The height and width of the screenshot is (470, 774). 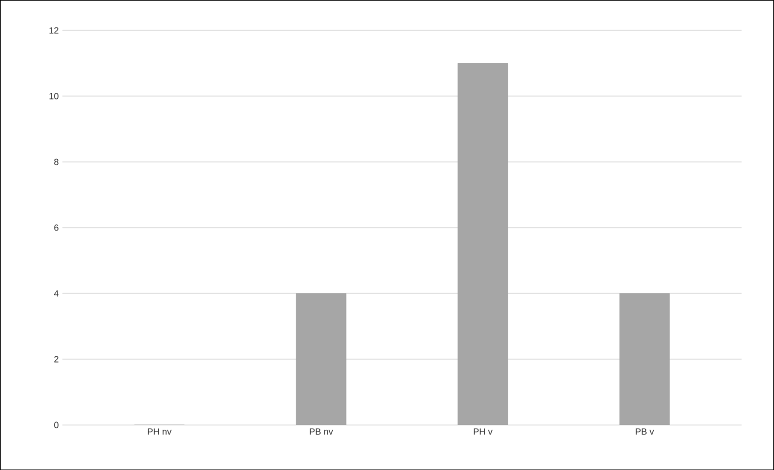 I want to click on x-tick-label: PH nv, so click(x=160, y=431).